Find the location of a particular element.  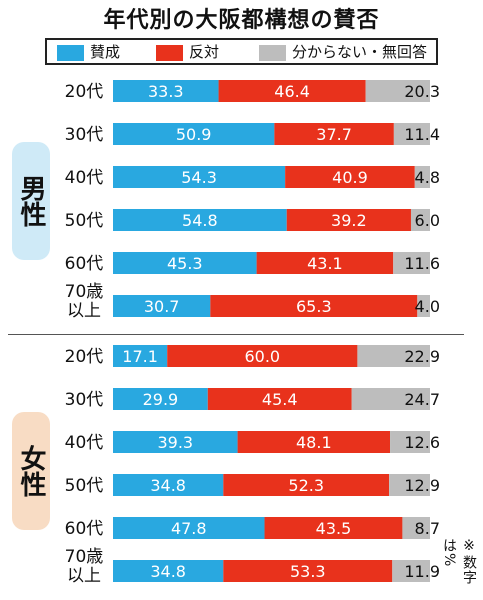

data-label-yes: 39.3 is located at coordinates (175, 442).